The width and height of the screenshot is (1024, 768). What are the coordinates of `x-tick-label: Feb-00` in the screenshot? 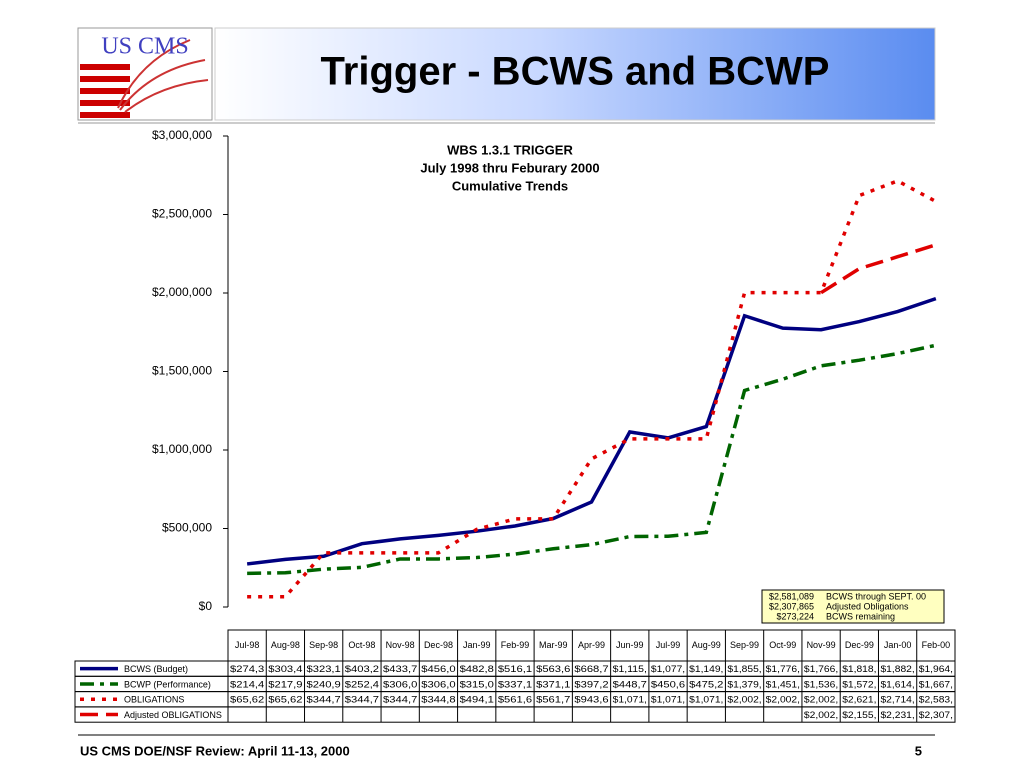 It's located at (936, 645).